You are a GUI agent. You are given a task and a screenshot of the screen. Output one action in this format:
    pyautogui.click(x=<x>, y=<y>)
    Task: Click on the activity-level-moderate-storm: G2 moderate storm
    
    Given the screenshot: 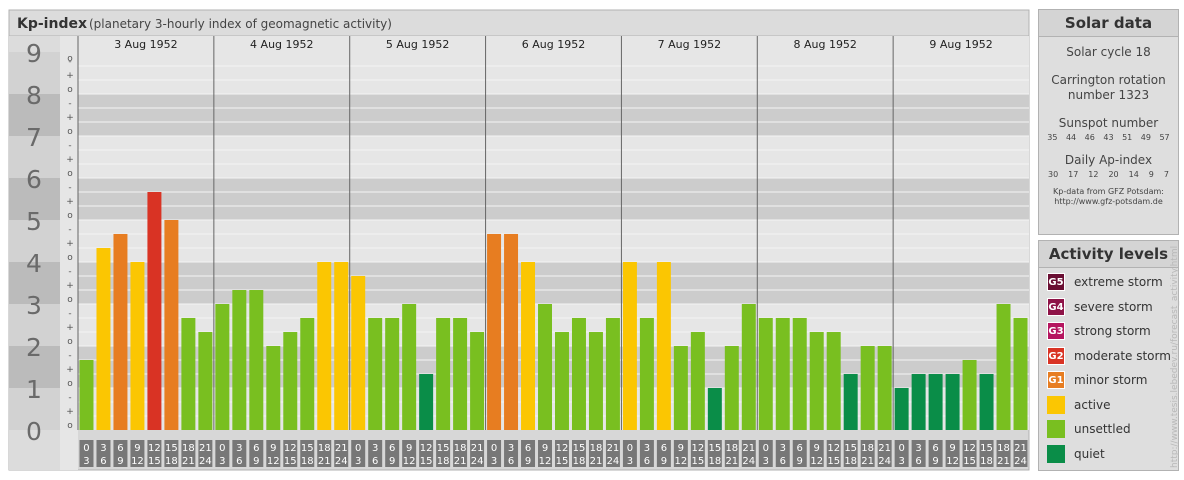 What is the action you would take?
    pyautogui.click(x=1108, y=356)
    